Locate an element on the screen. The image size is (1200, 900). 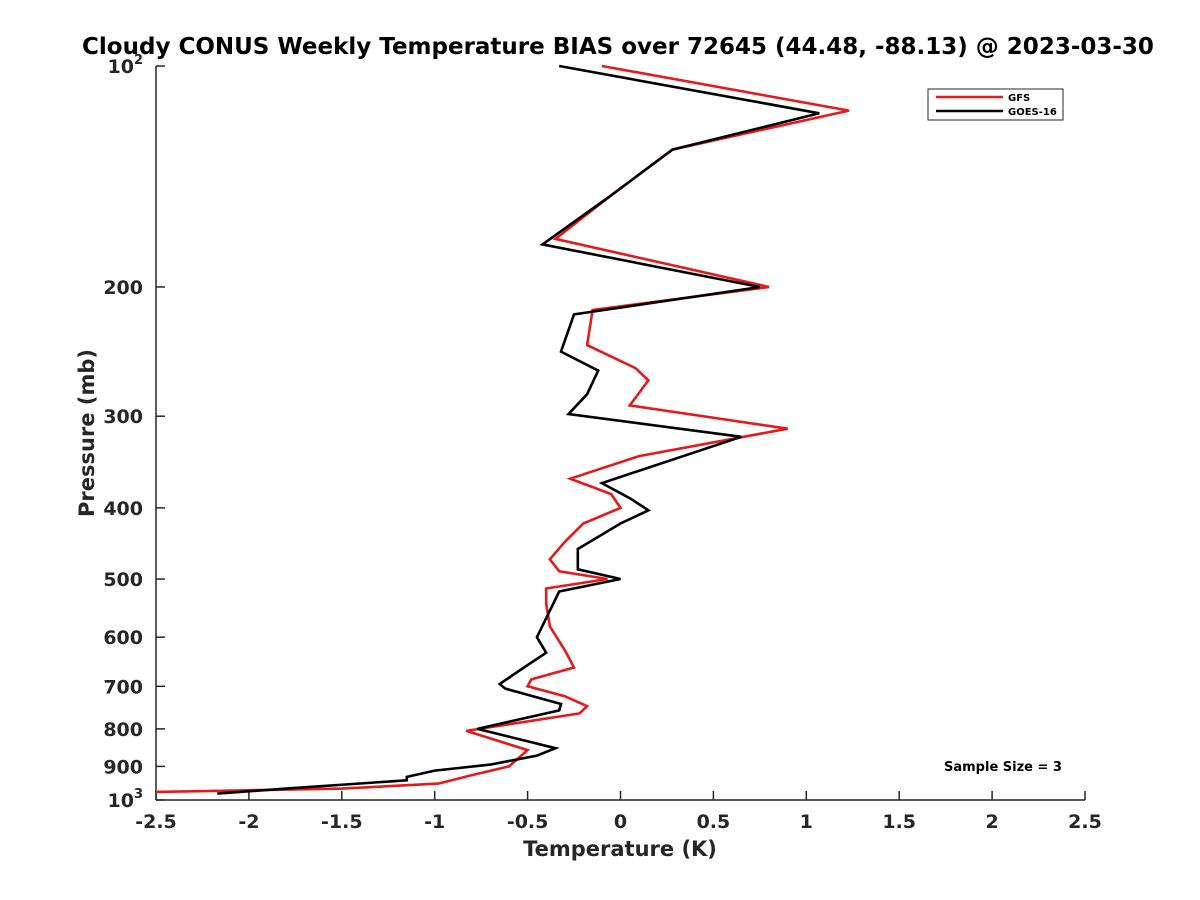
x-axis-ticks: -2.5 -2 -1.5 -1 -0.5 0 0.5 1 1.5 2 2.5 is located at coordinates (618, 812).